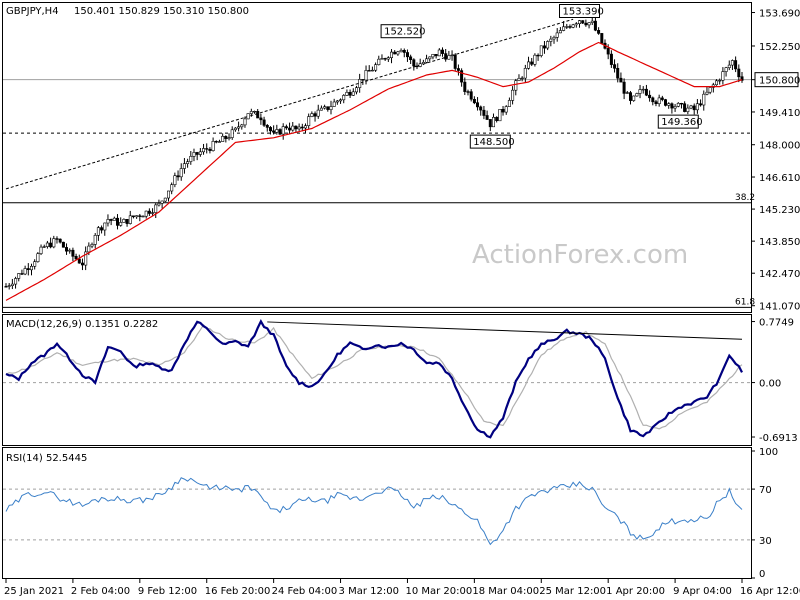 This screenshot has width=800, height=600. What do you see at coordinates (404, 32) in the screenshot?
I see `price-annotation-label: 152.520` at bounding box center [404, 32].